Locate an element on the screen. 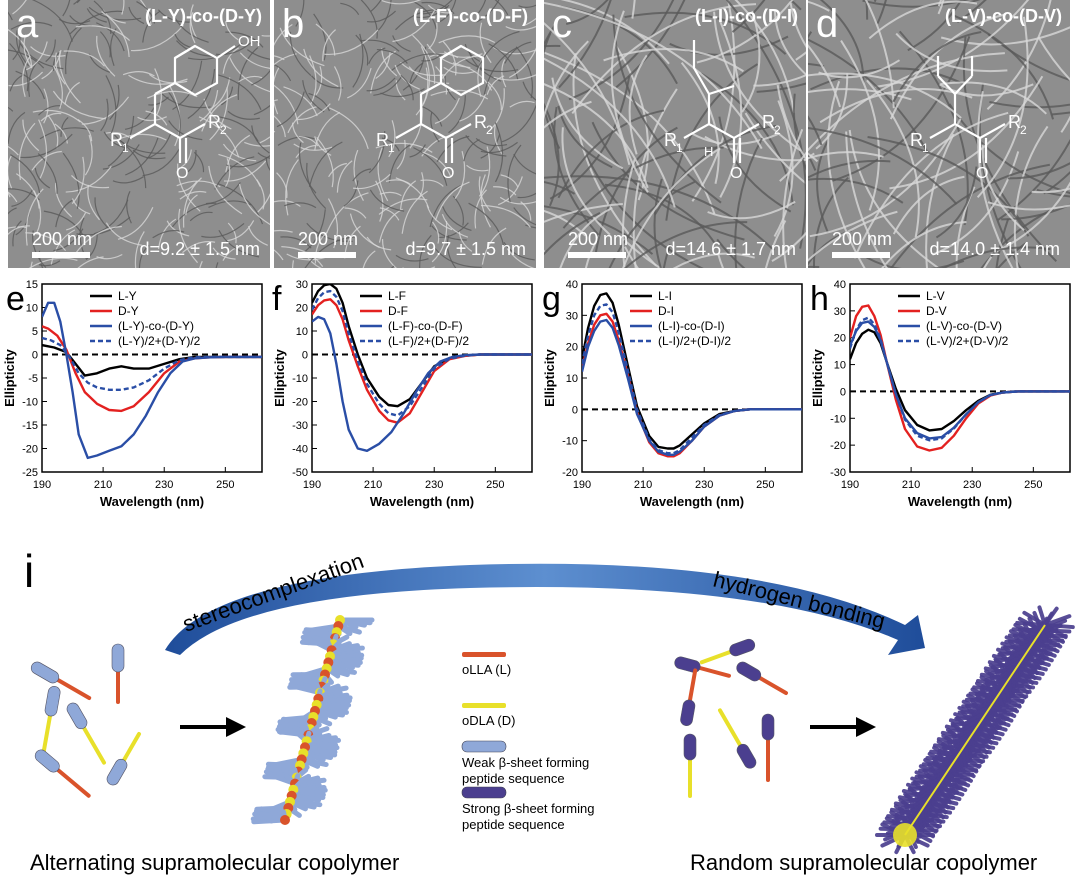 This screenshot has width=1080, height=888. panel-letter-i: i is located at coordinates (29, 571).